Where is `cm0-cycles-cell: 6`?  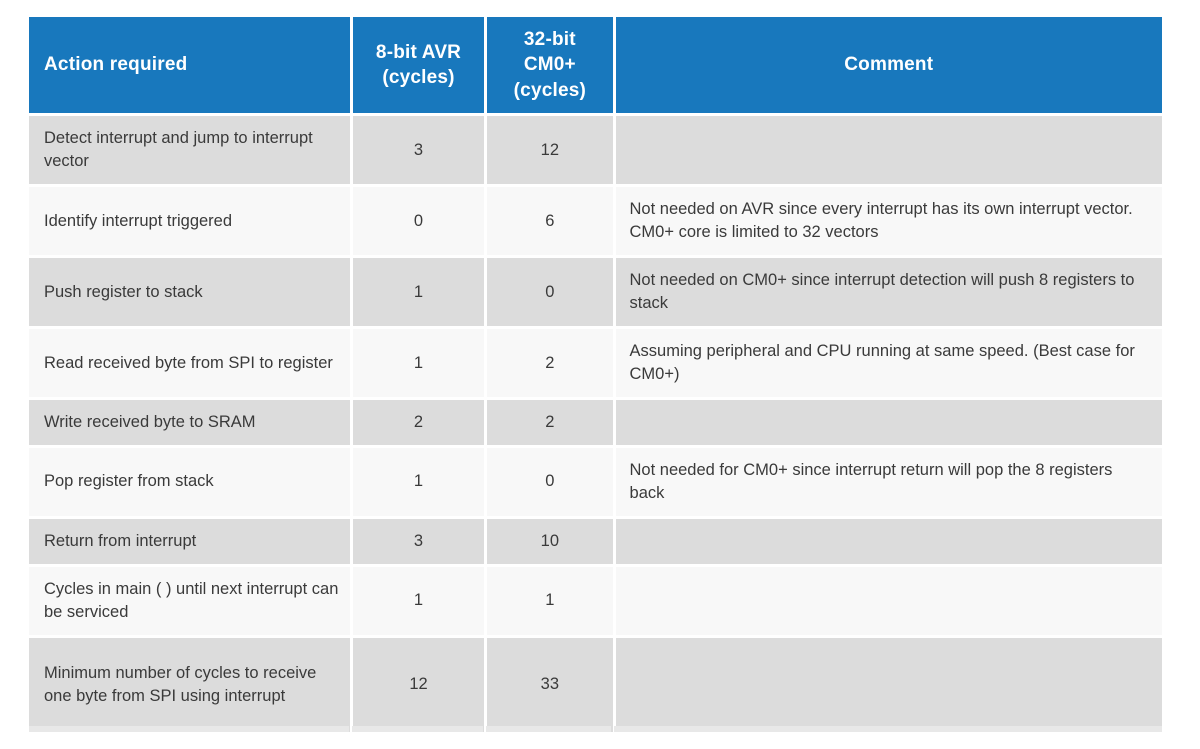 cm0-cycles-cell: 6 is located at coordinates (550, 221).